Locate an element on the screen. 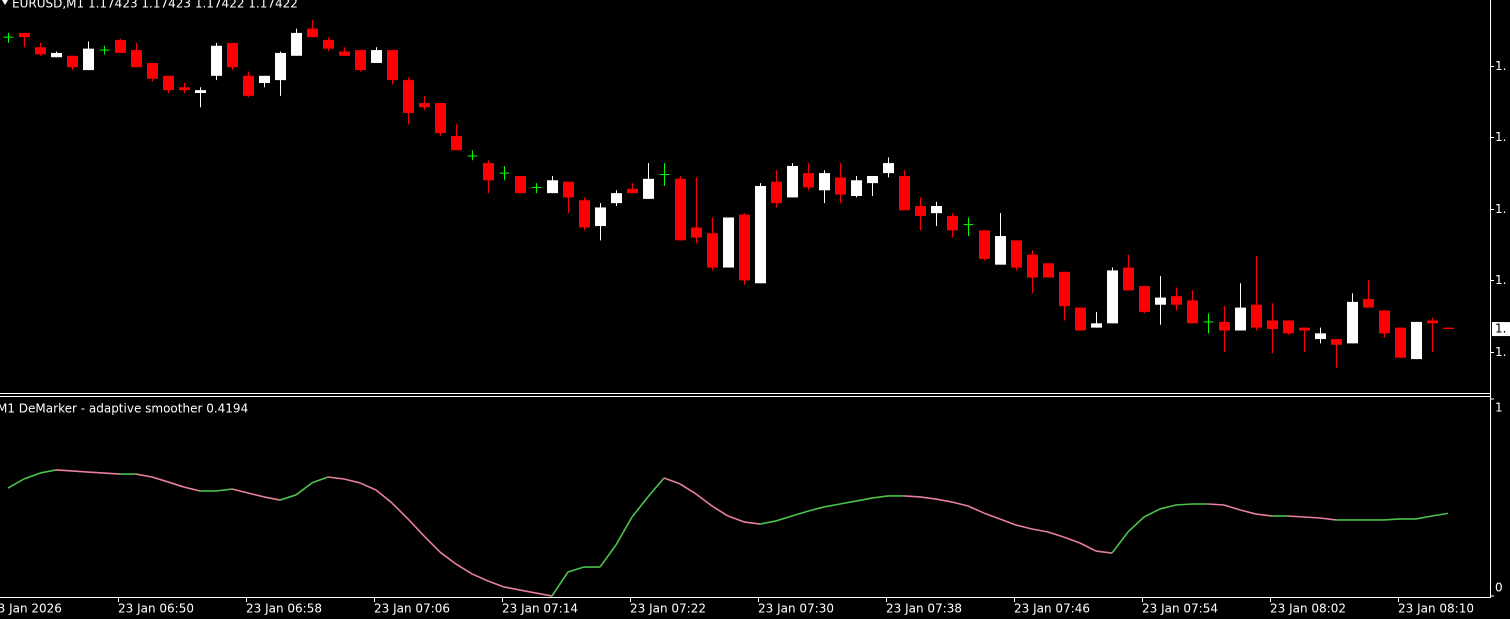 The width and height of the screenshot is (1510, 619). x-tick-label: 23 Jan 2026 is located at coordinates (31, 609).